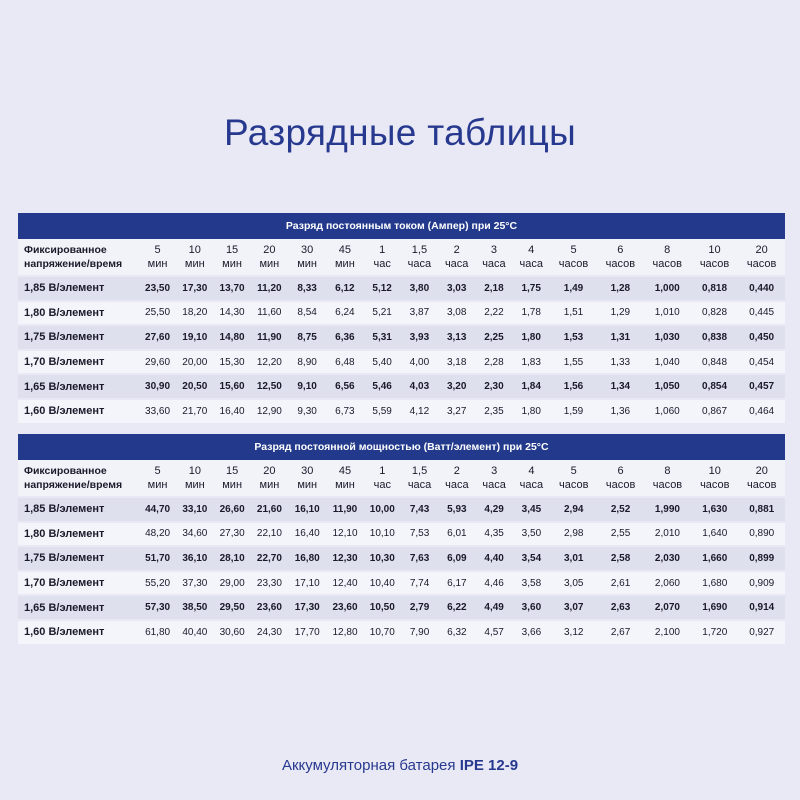 The height and width of the screenshot is (800, 800). What do you see at coordinates (667, 471) in the screenshot?
I see `column-value: 8` at bounding box center [667, 471].